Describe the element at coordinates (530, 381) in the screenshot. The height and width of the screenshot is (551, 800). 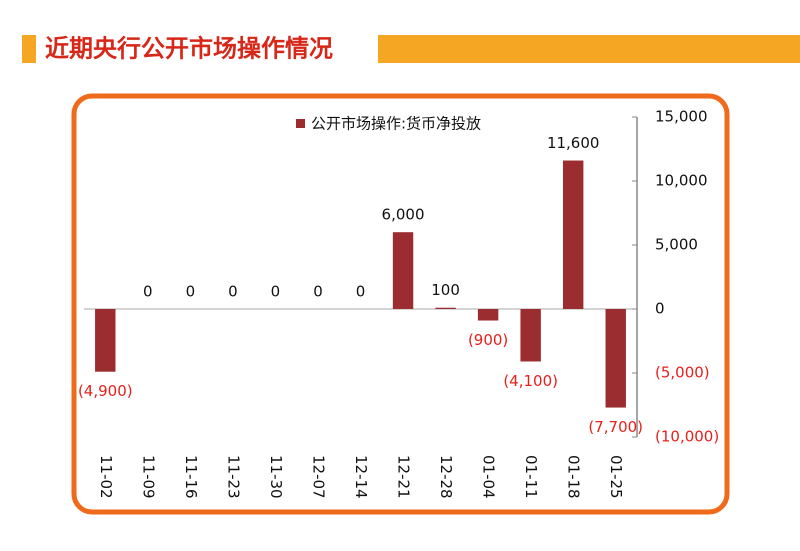
I see `value-label: (4,100)` at that location.